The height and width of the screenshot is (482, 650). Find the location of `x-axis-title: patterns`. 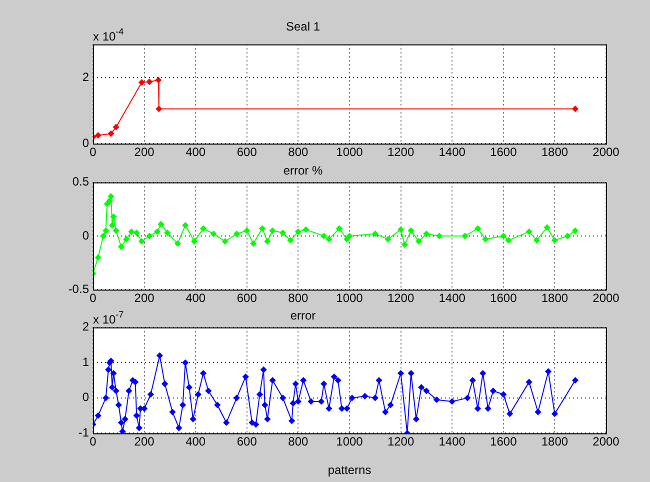

x-axis-title: patterns is located at coordinates (350, 470).